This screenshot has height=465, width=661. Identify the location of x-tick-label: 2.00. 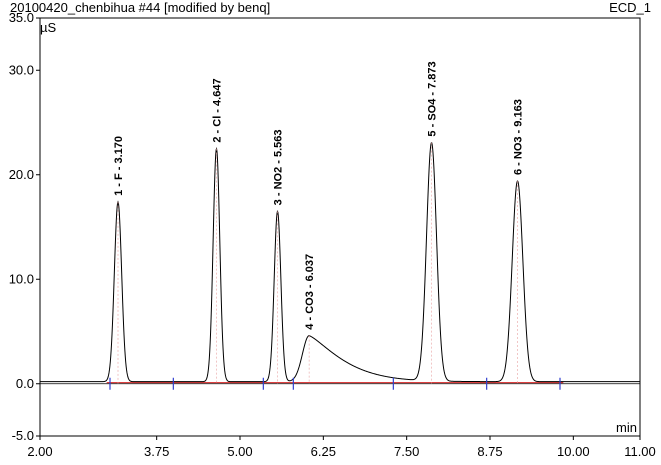
(39, 451).